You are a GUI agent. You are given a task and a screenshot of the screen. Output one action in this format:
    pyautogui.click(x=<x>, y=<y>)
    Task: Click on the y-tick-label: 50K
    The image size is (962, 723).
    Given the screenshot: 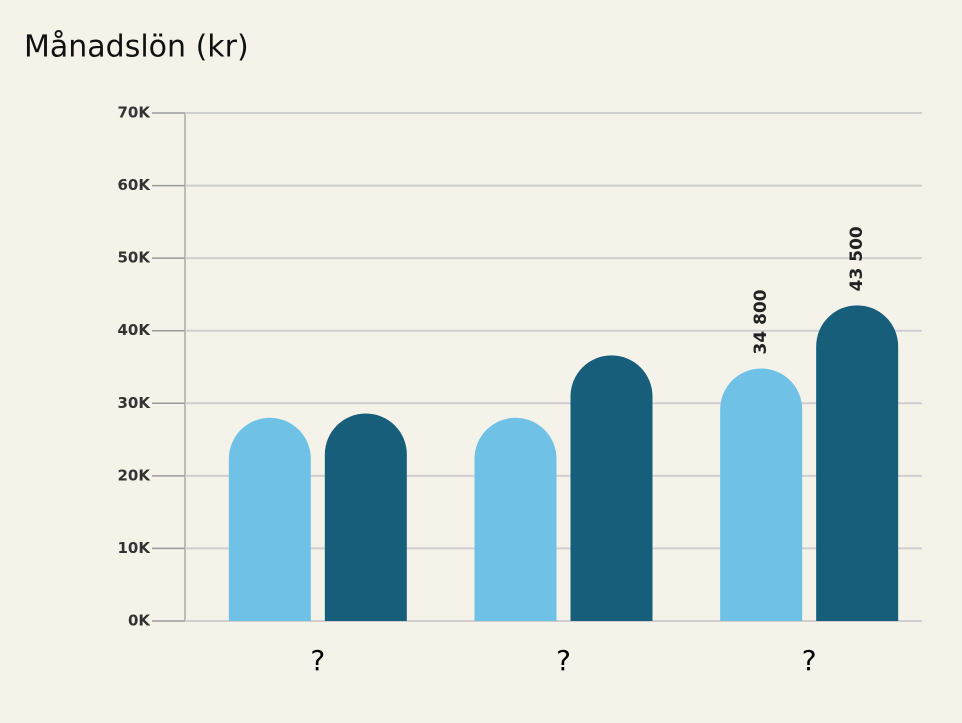 What is the action you would take?
    pyautogui.click(x=135, y=258)
    